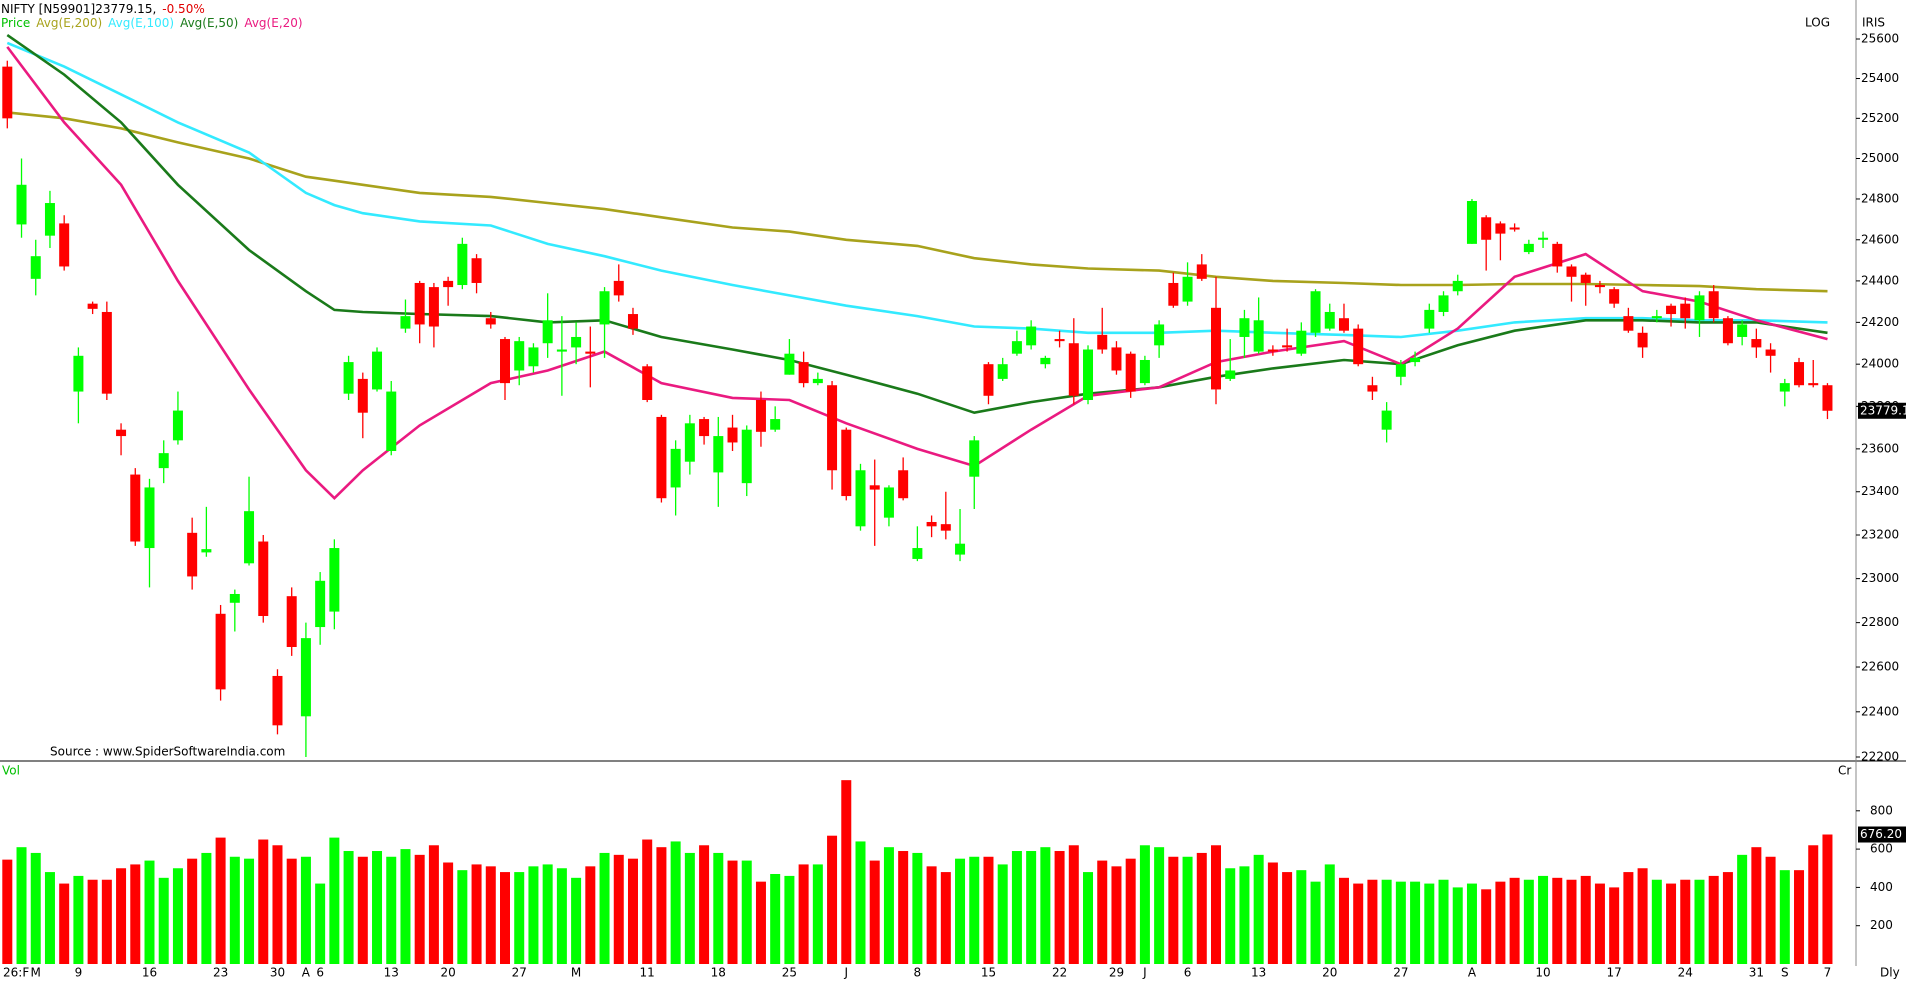 This screenshot has width=1906, height=981. Describe the element at coordinates (1785, 973) in the screenshot. I see `x-tick-label: S` at that location.